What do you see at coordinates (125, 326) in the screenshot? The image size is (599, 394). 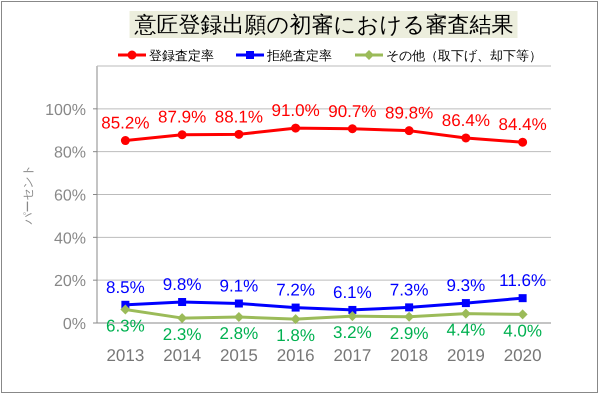 I see `data-label: 6.3%` at bounding box center [125, 326].